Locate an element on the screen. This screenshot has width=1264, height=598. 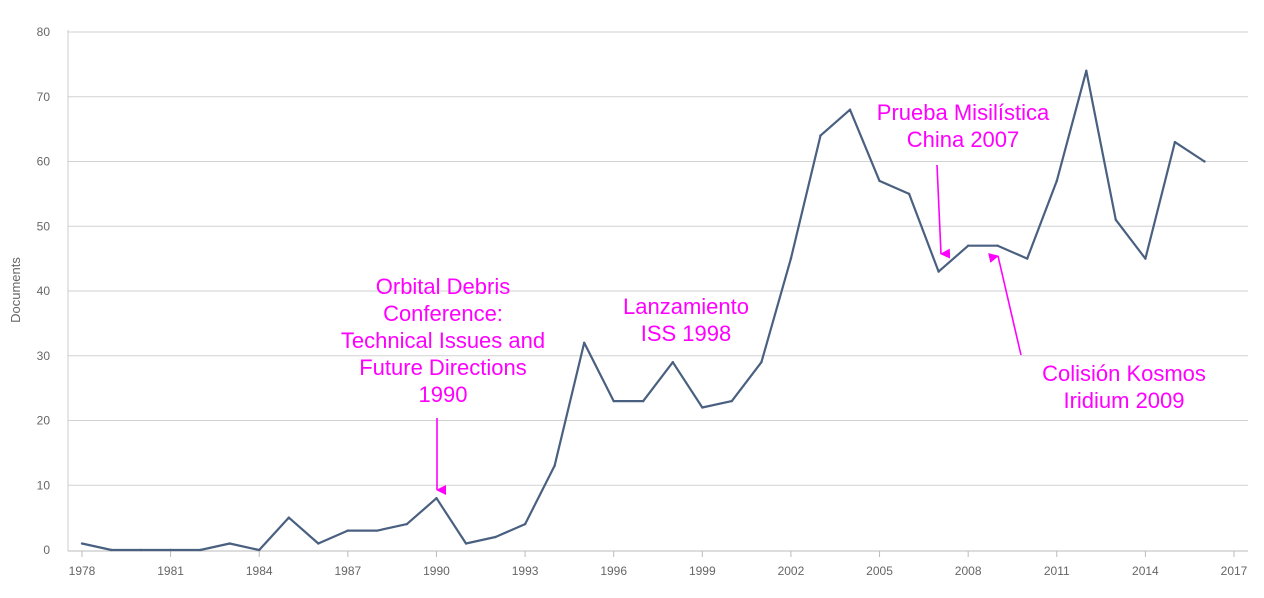
y-axis-label: Documents is located at coordinates (15, 290).